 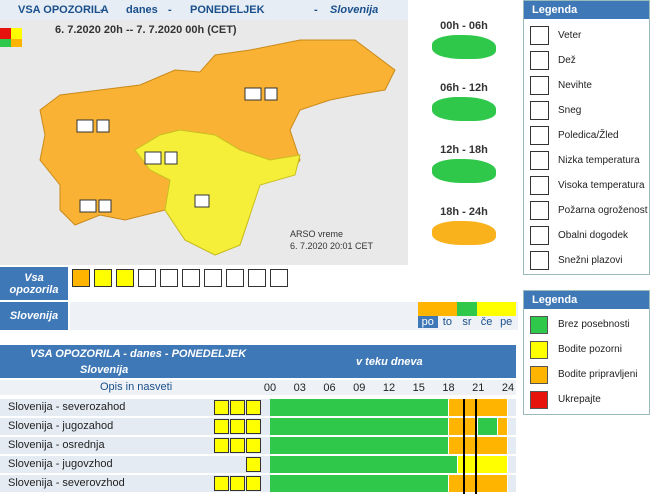 I want to click on legend-label: Bodite pripravljeni, so click(x=598, y=374).